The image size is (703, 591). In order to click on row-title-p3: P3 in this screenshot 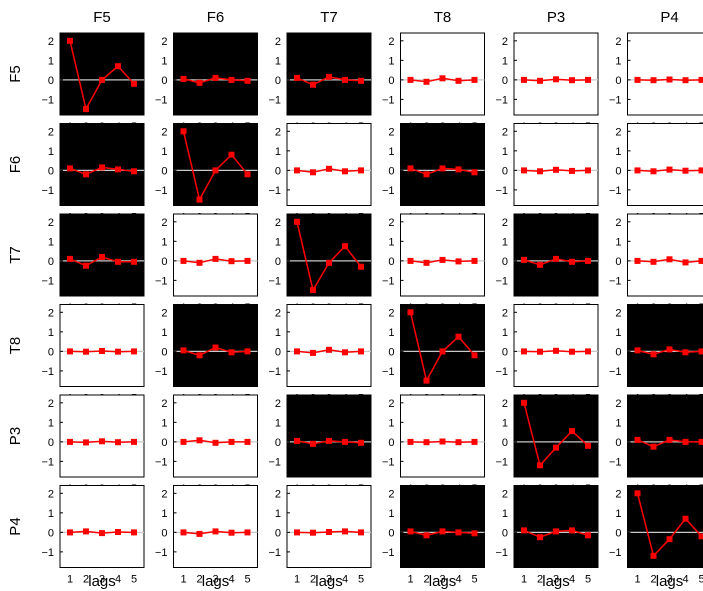, I will do `click(15, 436)`.